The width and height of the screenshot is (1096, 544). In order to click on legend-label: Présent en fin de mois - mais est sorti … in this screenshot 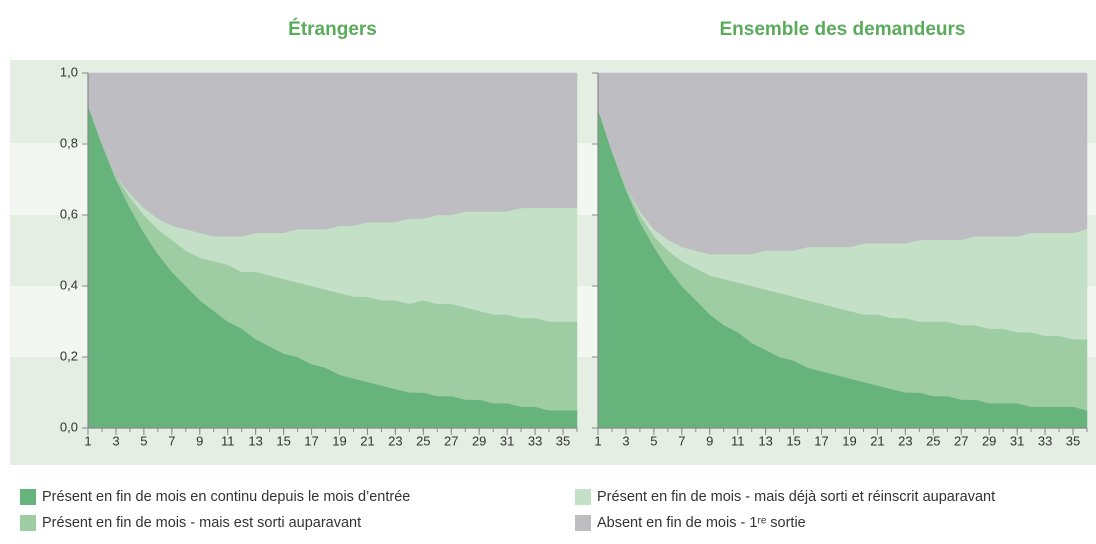, I will do `click(201, 523)`.